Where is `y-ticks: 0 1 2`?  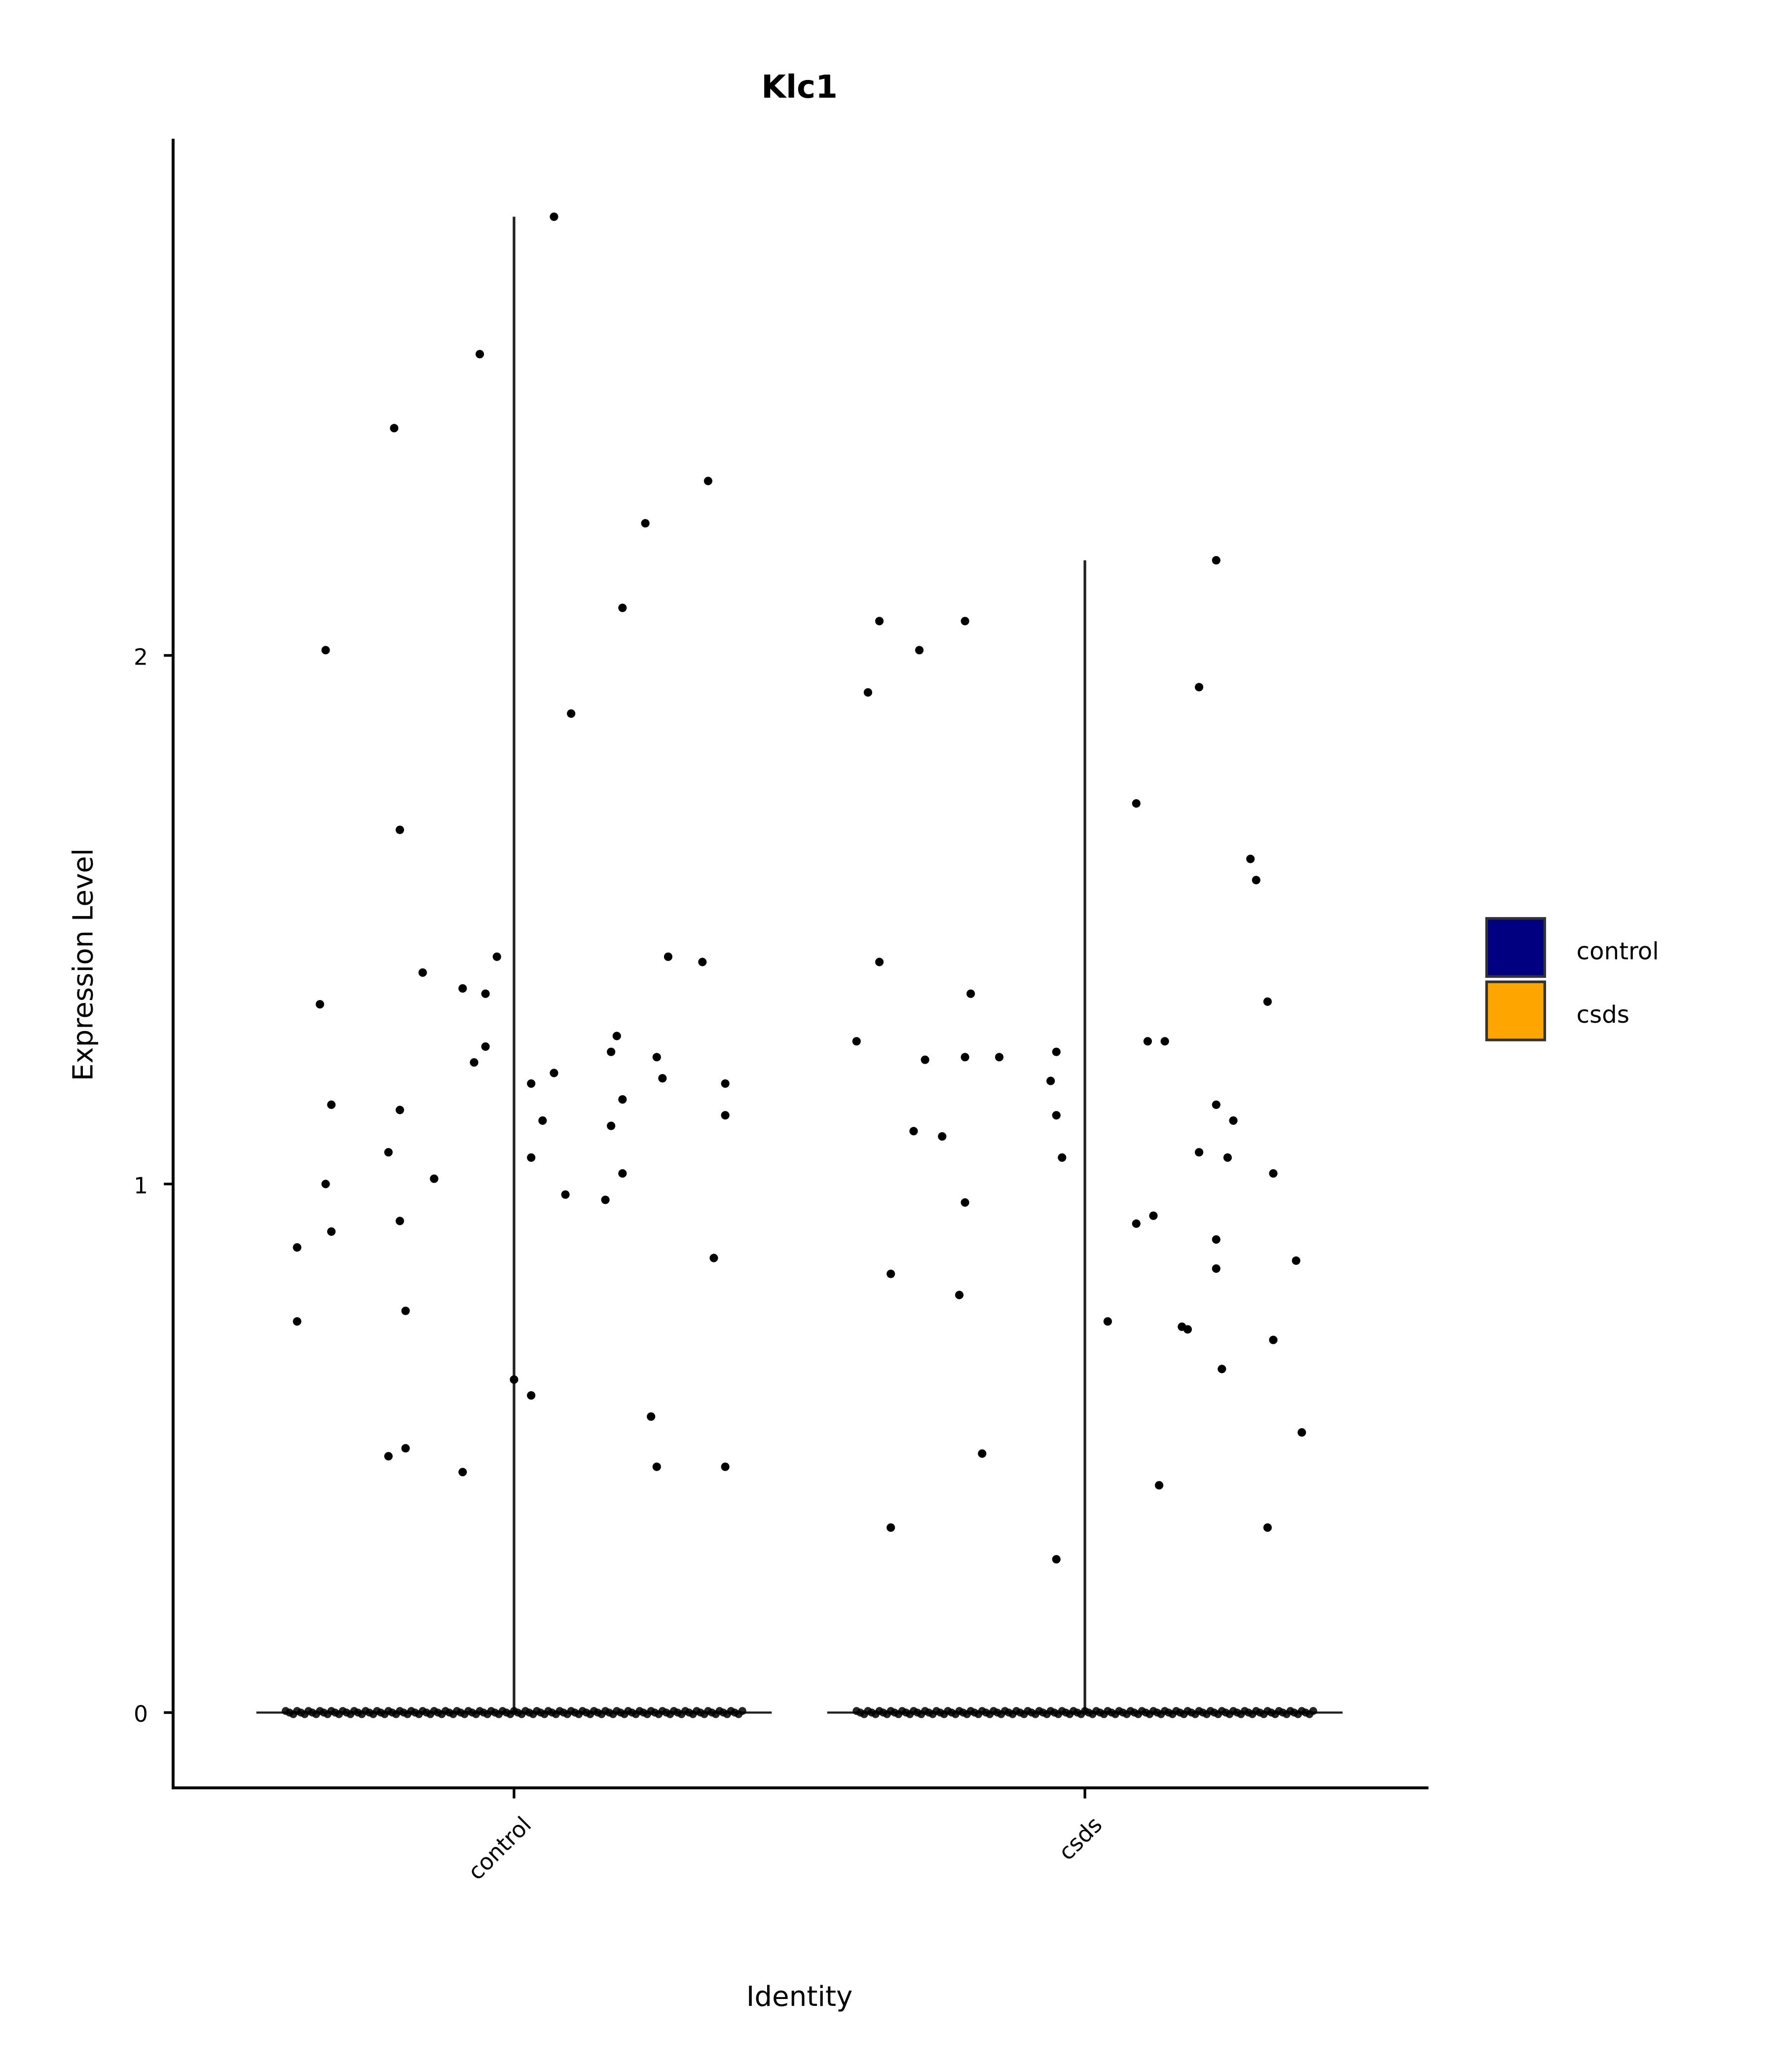 y-ticks: 0 1 2 is located at coordinates (154, 1186).